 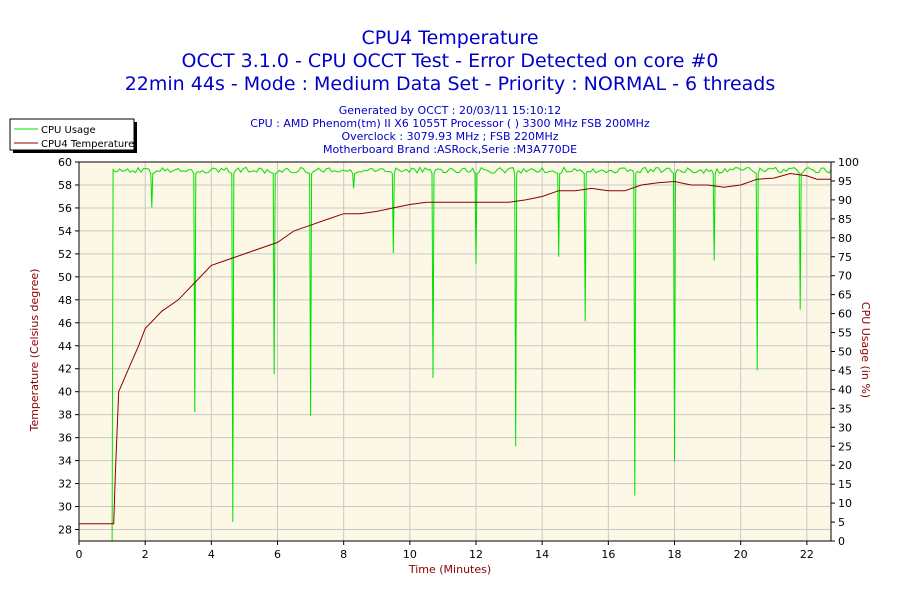 I want to click on y-right-tick-label: 50, so click(x=845, y=352).